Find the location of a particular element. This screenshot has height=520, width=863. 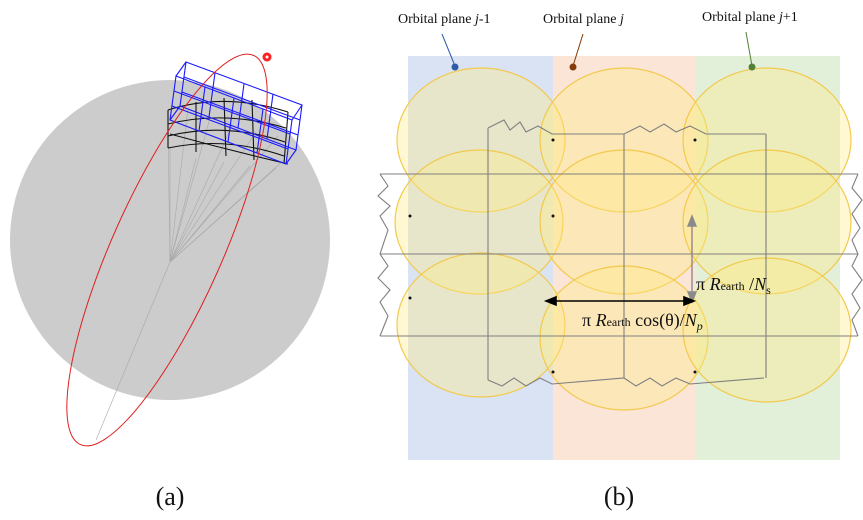

plane-marker-j is located at coordinates (573, 67).